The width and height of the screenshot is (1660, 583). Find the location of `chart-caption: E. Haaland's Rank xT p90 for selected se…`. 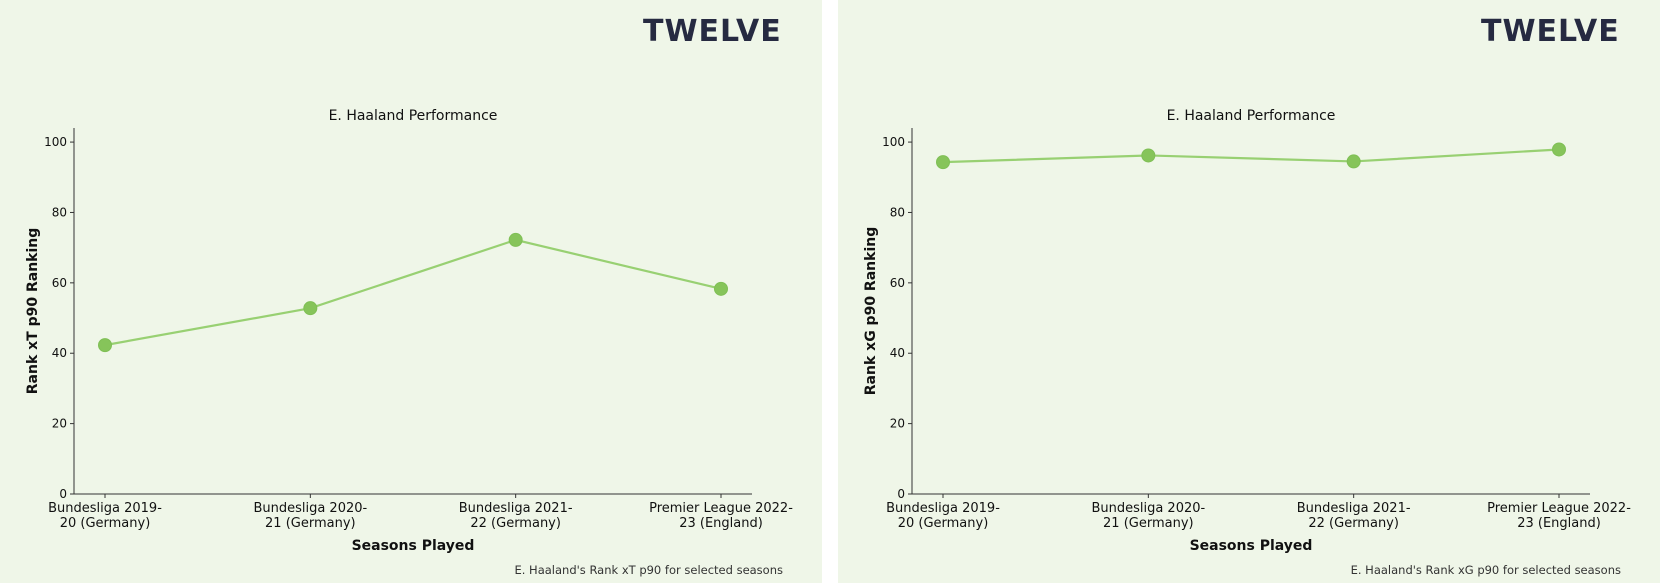

chart-caption: E. Haaland's Rank xT p90 for selected se… is located at coordinates (648, 570).